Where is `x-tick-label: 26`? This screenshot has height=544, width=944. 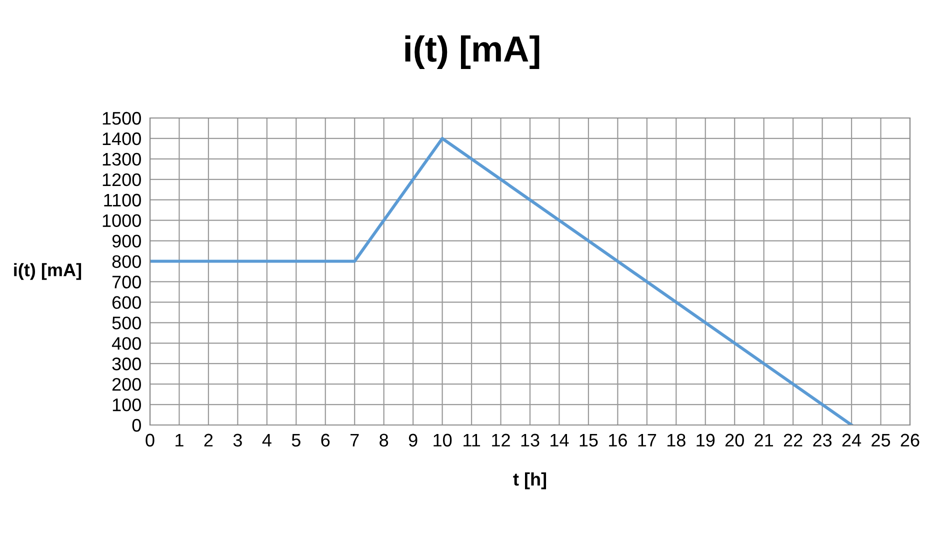 x-tick-label: 26 is located at coordinates (910, 440).